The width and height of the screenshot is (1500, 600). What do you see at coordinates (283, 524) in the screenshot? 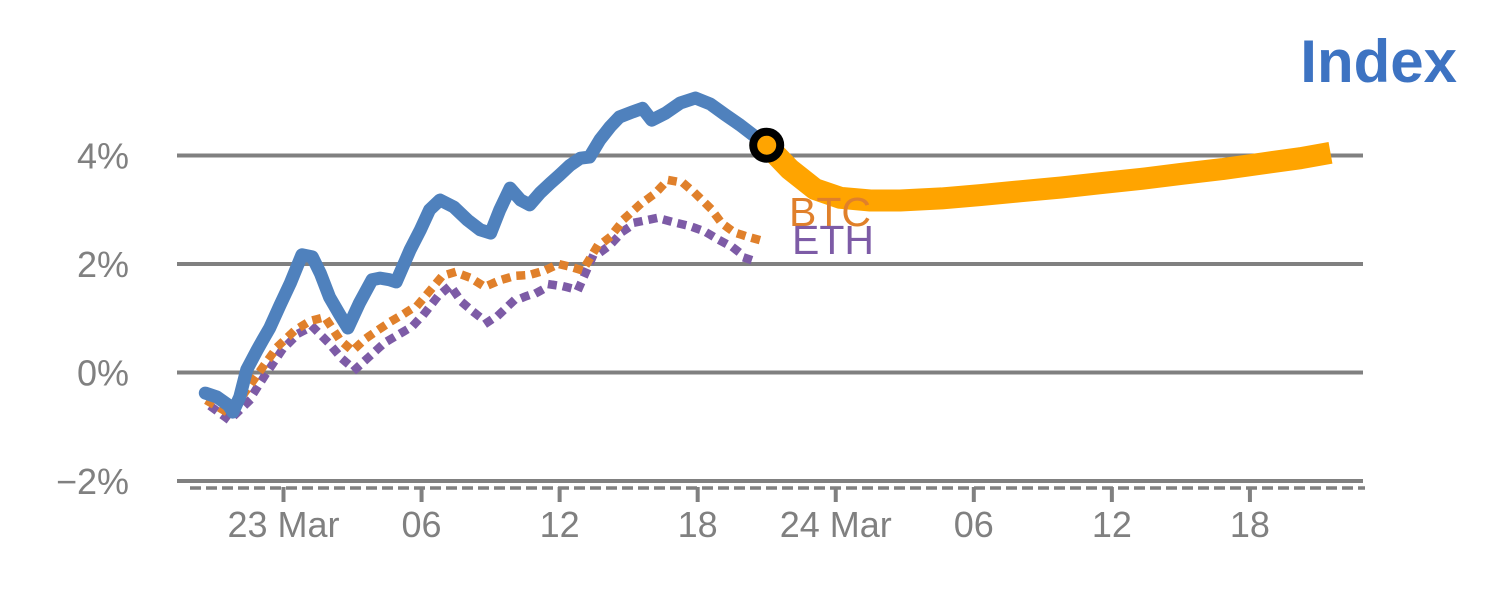
I see `x-tick-label: 23 Mar` at bounding box center [283, 524].